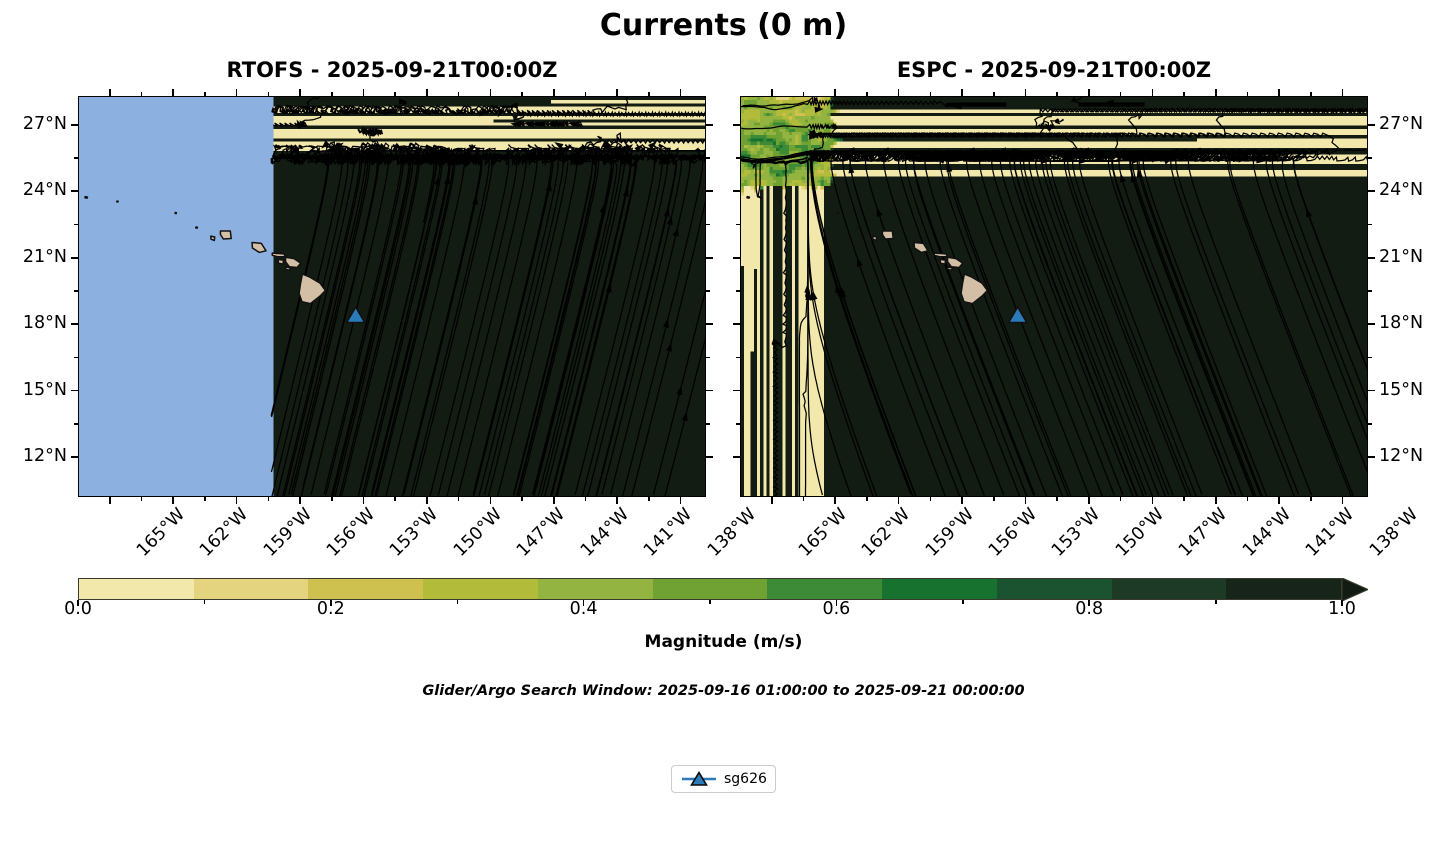 The image size is (1447, 863). What do you see at coordinates (414, 532) in the screenshot?
I see `xtick-label-left-4: 153°W` at bounding box center [414, 532].